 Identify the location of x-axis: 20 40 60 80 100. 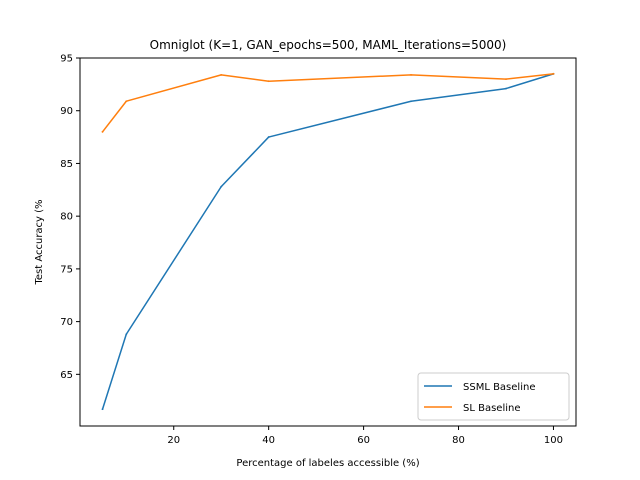
(365, 436).